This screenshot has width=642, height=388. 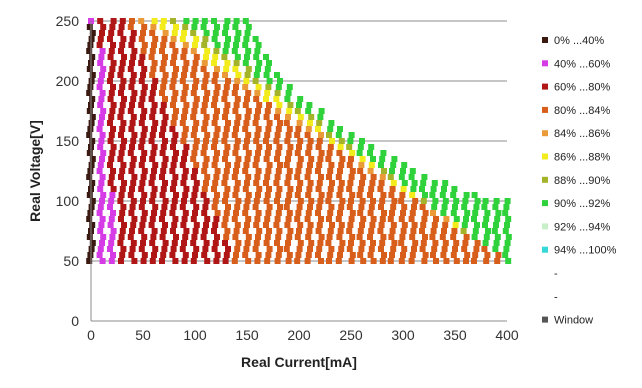 What do you see at coordinates (582, 204) in the screenshot?
I see `legend-label-7: 90% ...92%` at bounding box center [582, 204].